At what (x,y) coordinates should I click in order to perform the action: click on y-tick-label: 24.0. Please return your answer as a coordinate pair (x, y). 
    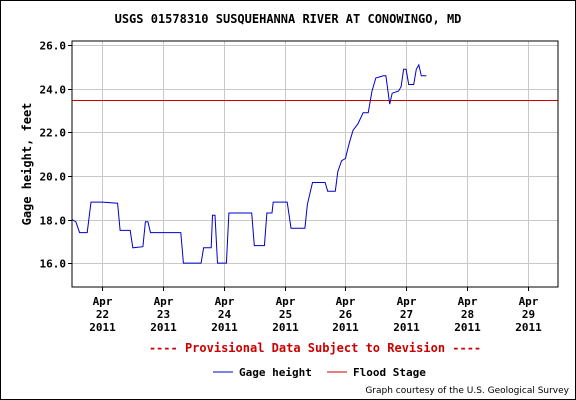
    Looking at the image, I should click on (53, 90).